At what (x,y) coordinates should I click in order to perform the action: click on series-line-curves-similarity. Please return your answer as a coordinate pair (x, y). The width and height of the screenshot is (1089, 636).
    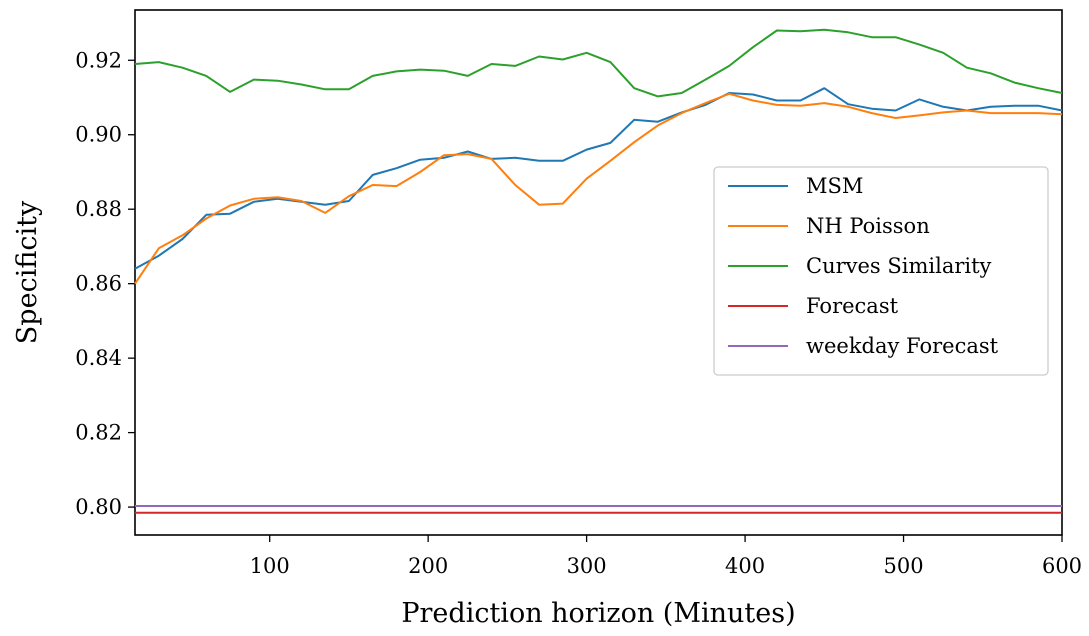
    Looking at the image, I should click on (598, 63).